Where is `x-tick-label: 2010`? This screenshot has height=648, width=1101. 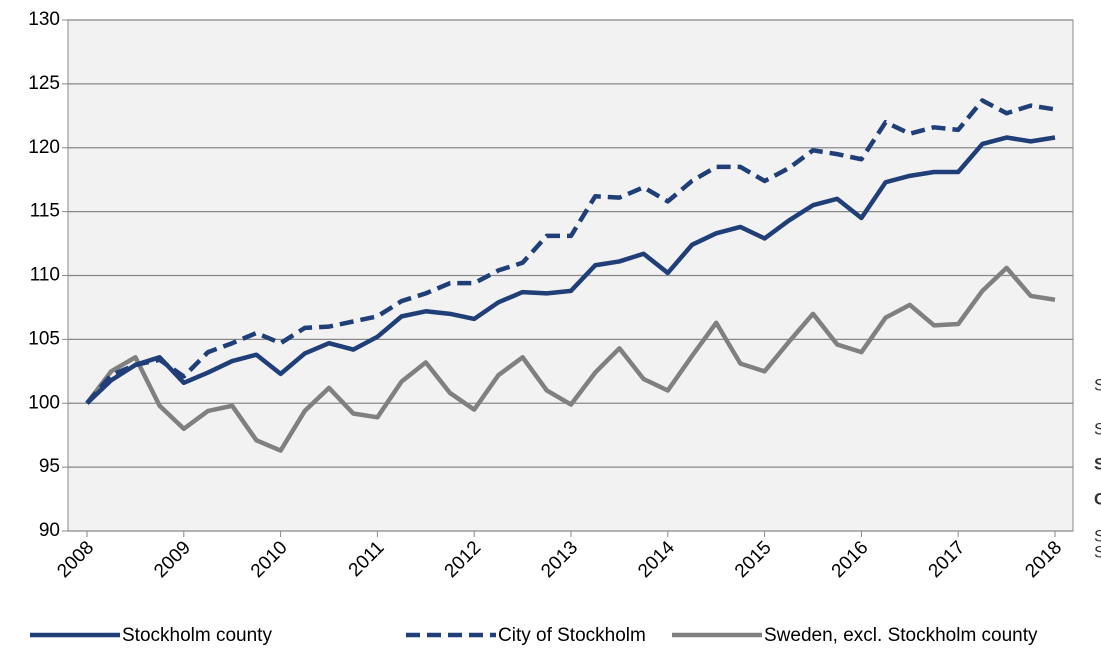
x-tick-label: 2010 is located at coordinates (269, 559).